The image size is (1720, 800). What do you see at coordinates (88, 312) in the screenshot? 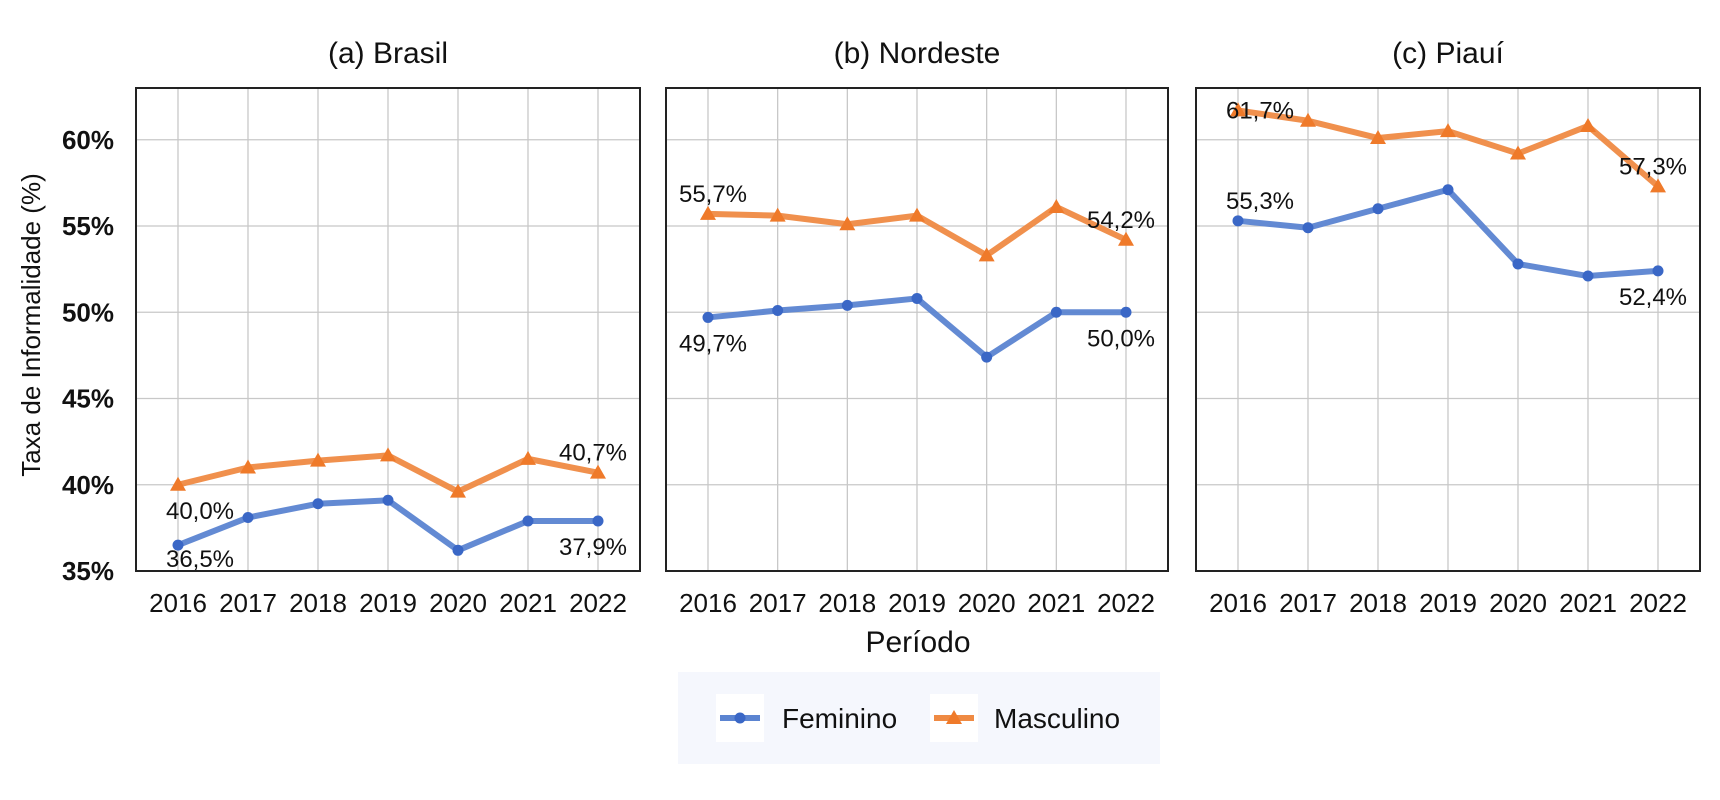
I see `y-tick-label: 50%` at bounding box center [88, 312].